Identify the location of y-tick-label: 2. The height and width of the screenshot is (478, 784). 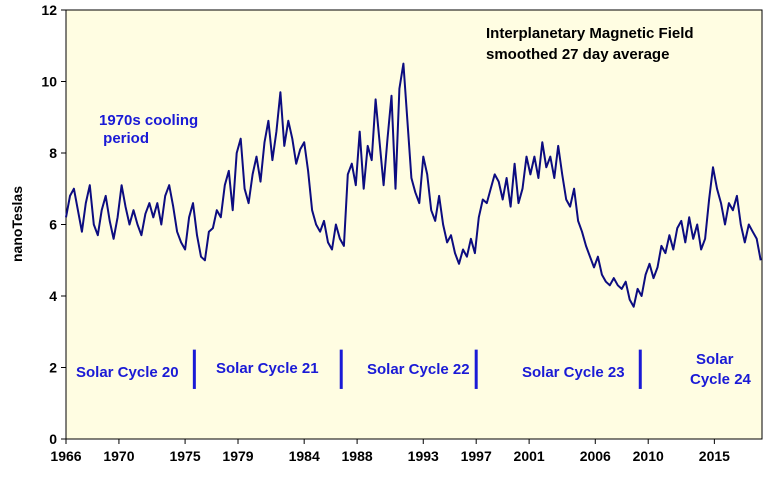
(53, 368).